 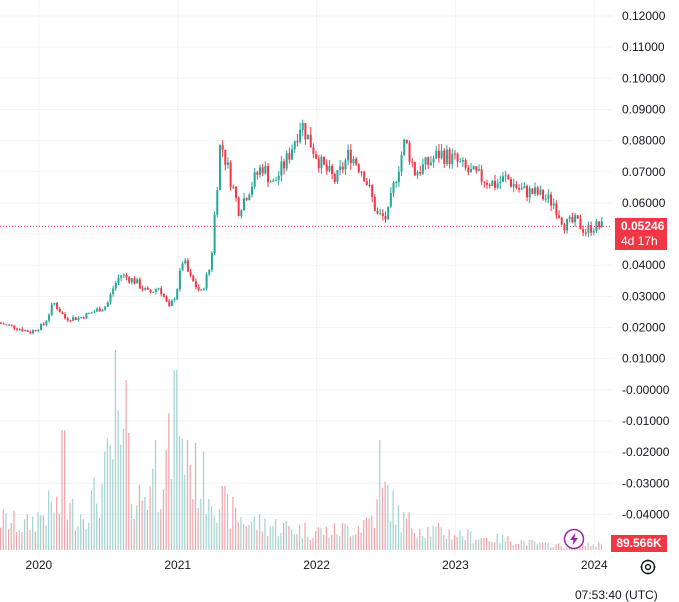 I want to click on price-tick-label: -0.03000, so click(x=646, y=483).